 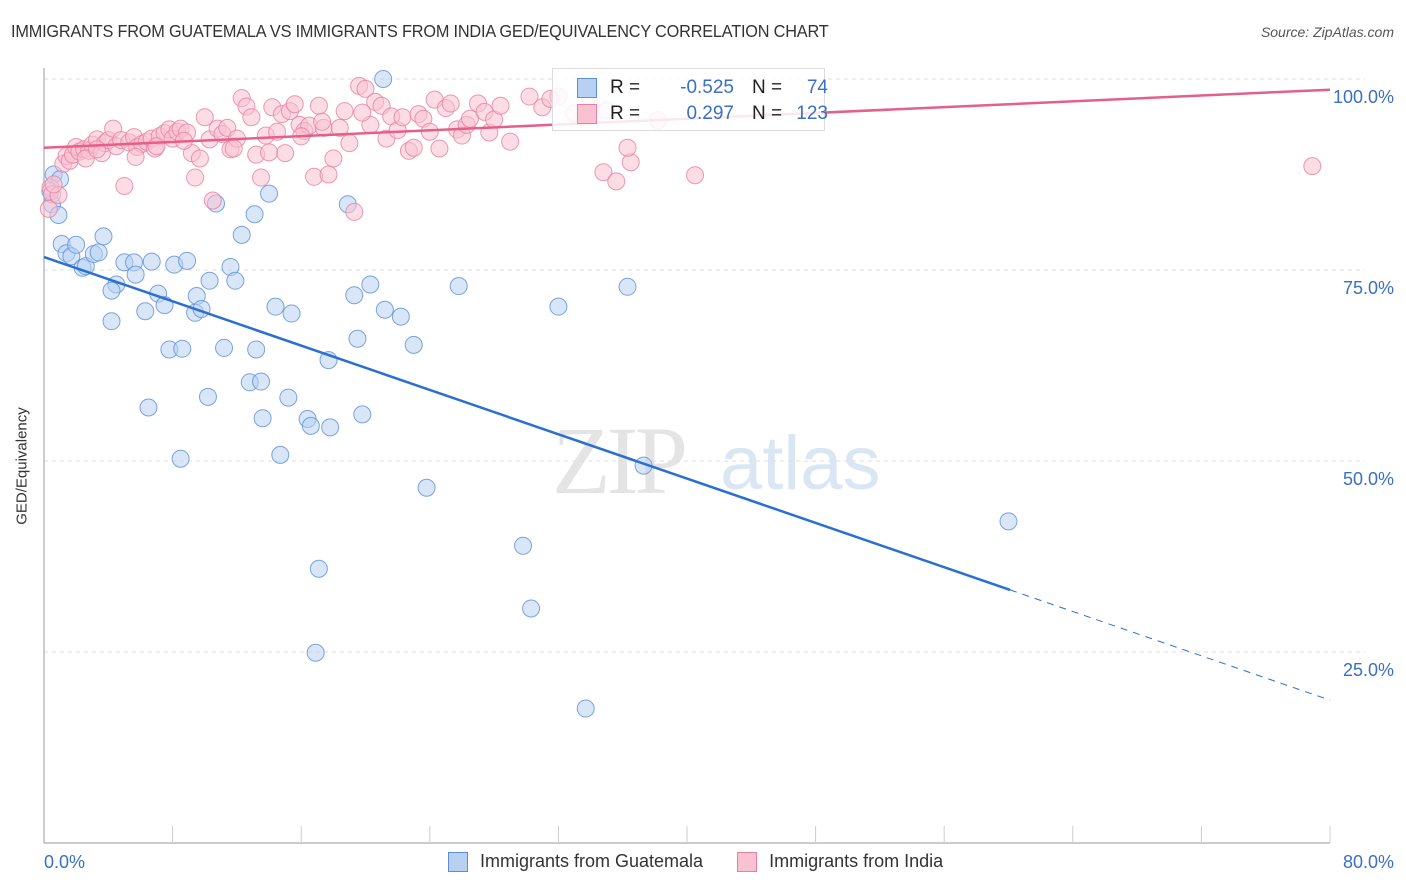 I want to click on guatemala-trend-line-extrapolated, so click(x=1170, y=645).